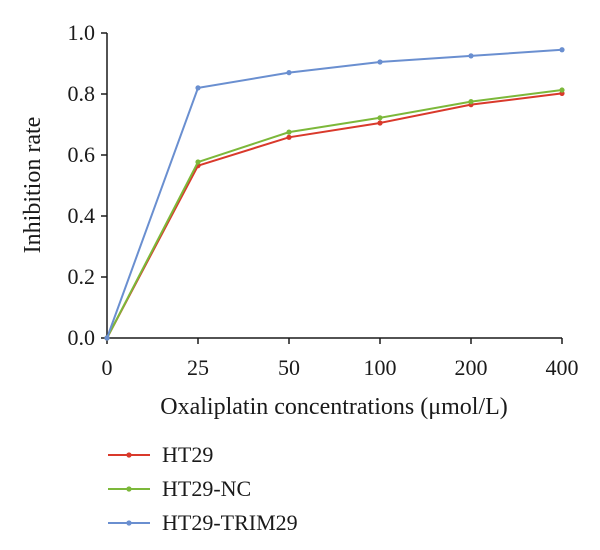  I want to click on y-ticks: 0.0 0.2 0.4 0.6 0.8 1.0, so click(87, 185).